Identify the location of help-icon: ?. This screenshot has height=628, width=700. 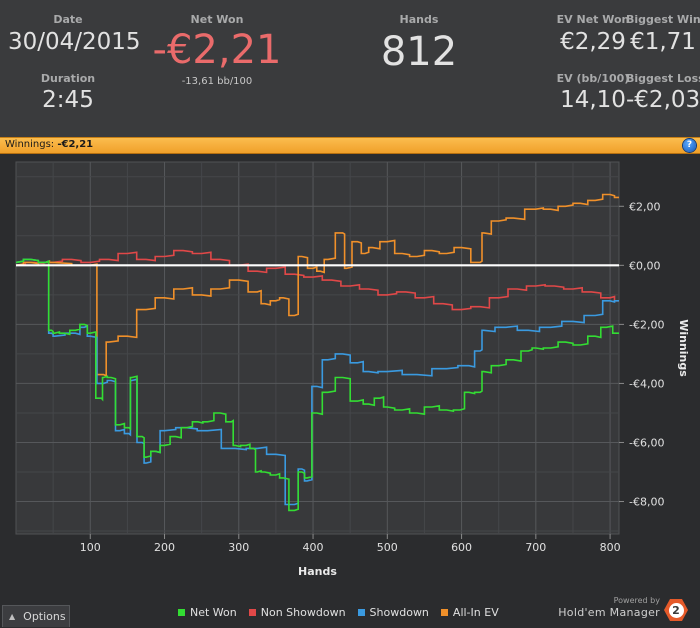
(689, 145).